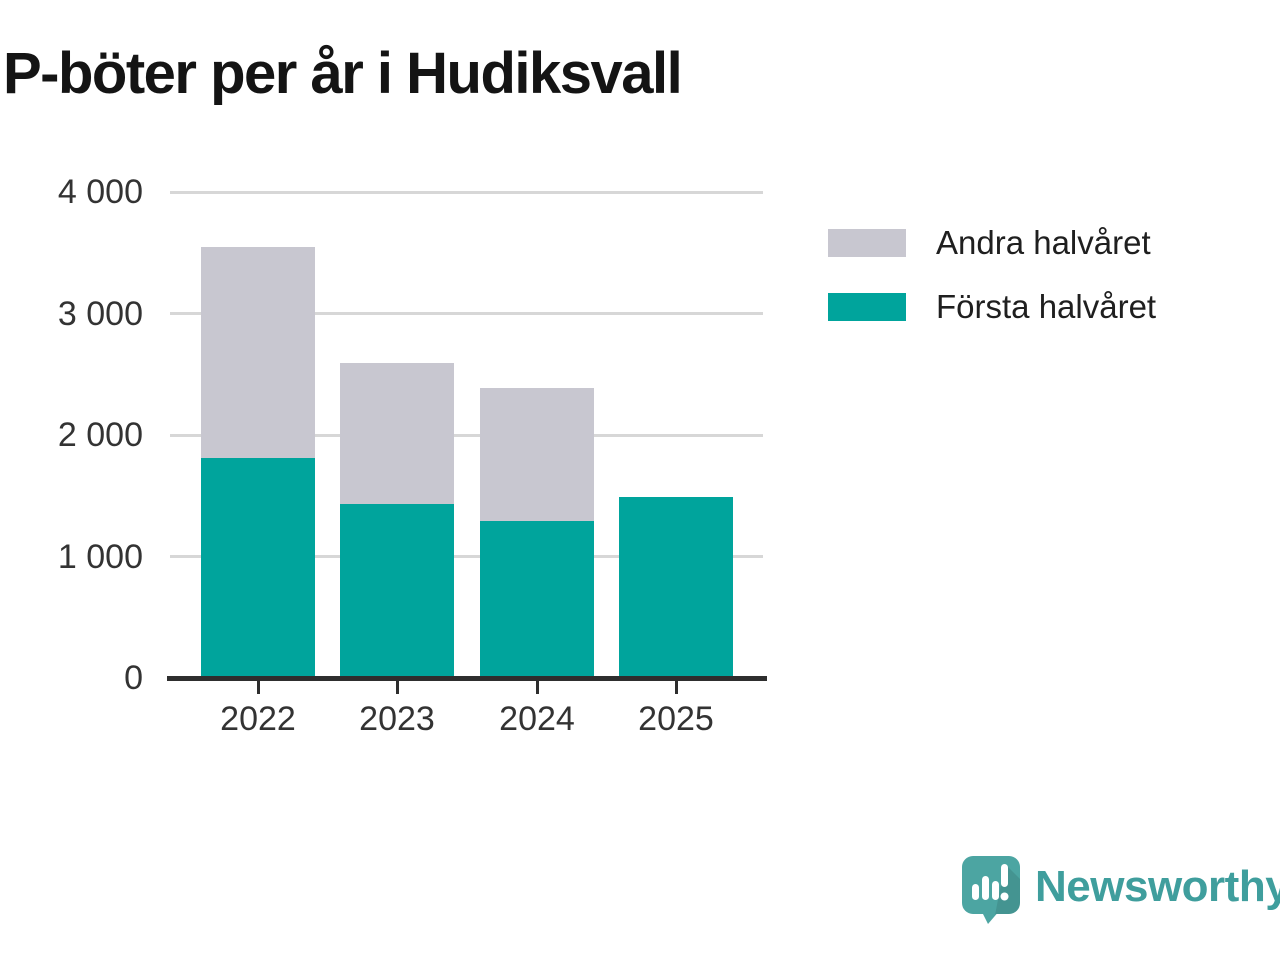 Image resolution: width=1280 pixels, height=960 pixels. I want to click on bar-segment-2022-andra, so click(258, 352).